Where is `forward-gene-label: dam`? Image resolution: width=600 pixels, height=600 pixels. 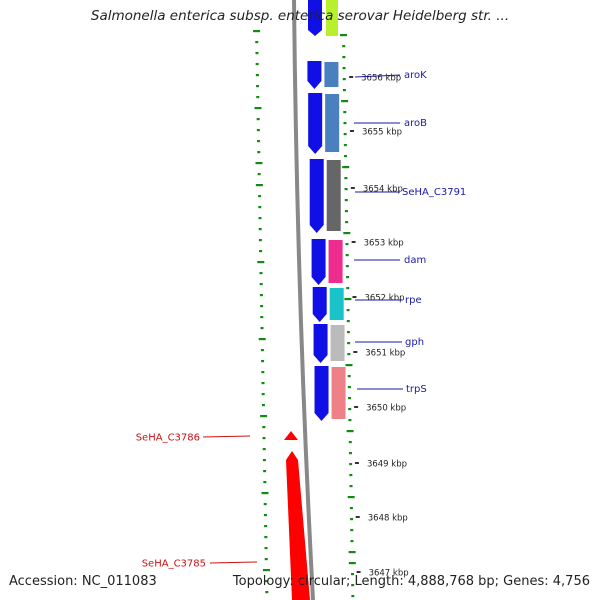
forward-gene-label: dam is located at coordinates (415, 260).